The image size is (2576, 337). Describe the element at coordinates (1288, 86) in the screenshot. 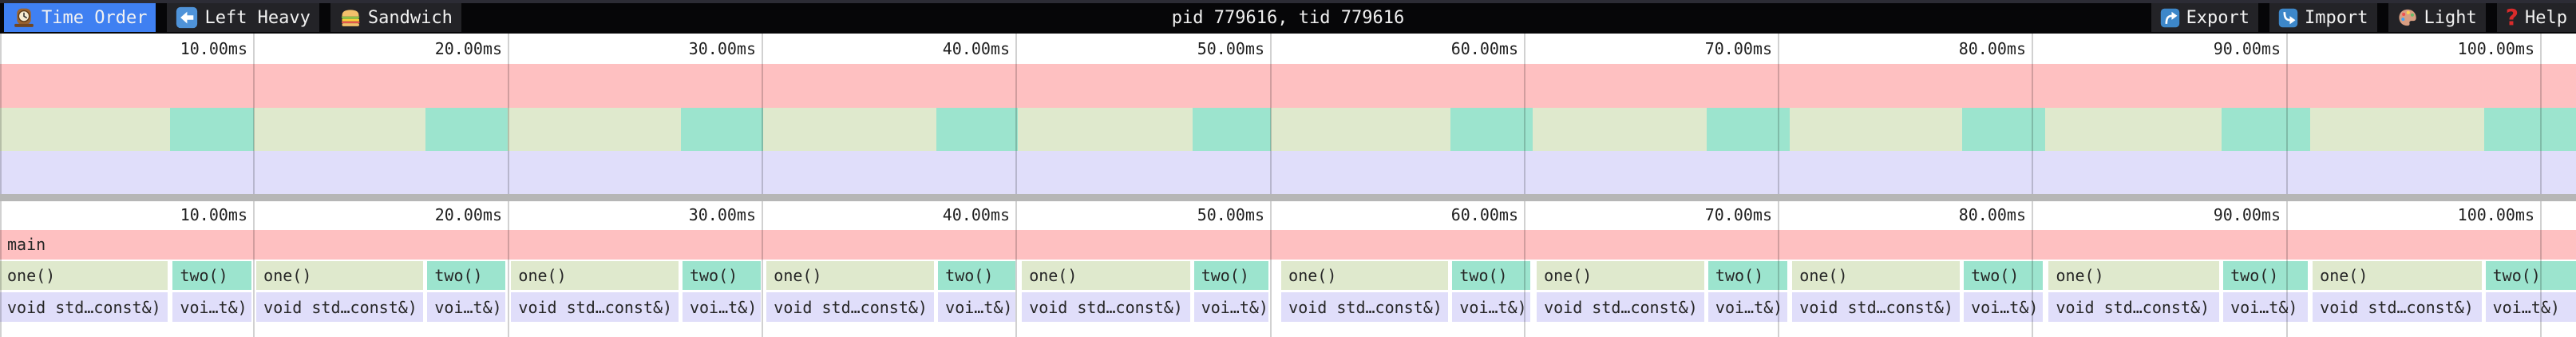

I see `minimap-band-main` at that location.